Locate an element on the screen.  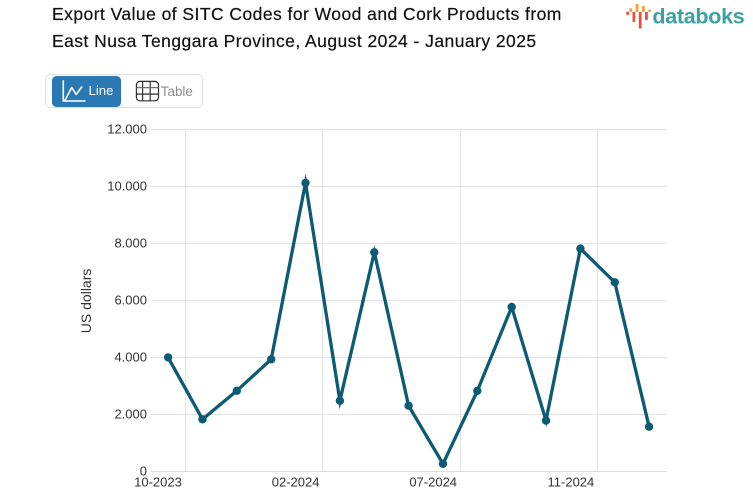
svg-text: 02-2024 is located at coordinates (296, 482).